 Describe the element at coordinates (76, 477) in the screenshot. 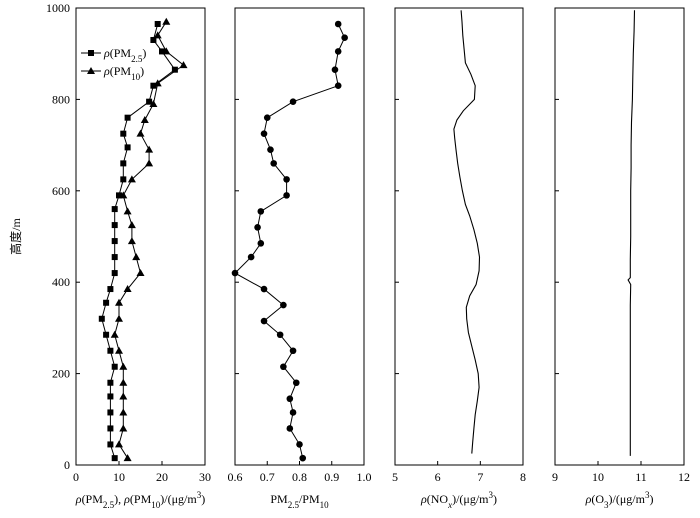

I see `x-tick-label: 0` at that location.